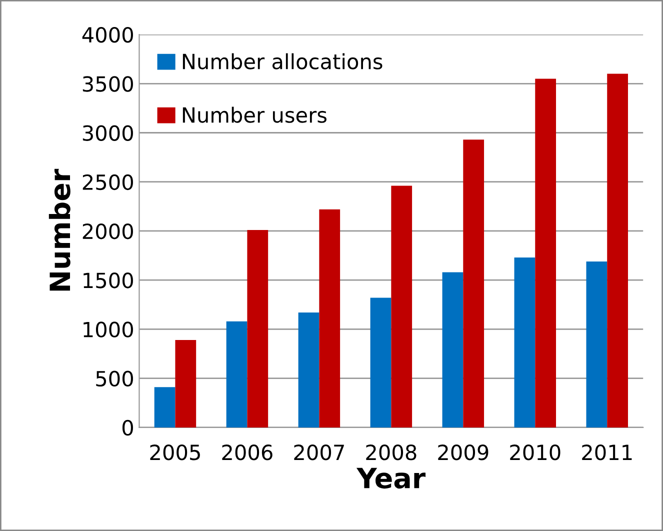 The height and width of the screenshot is (531, 663). Describe the element at coordinates (282, 61) in the screenshot. I see `legend-label: Number allocations` at that location.